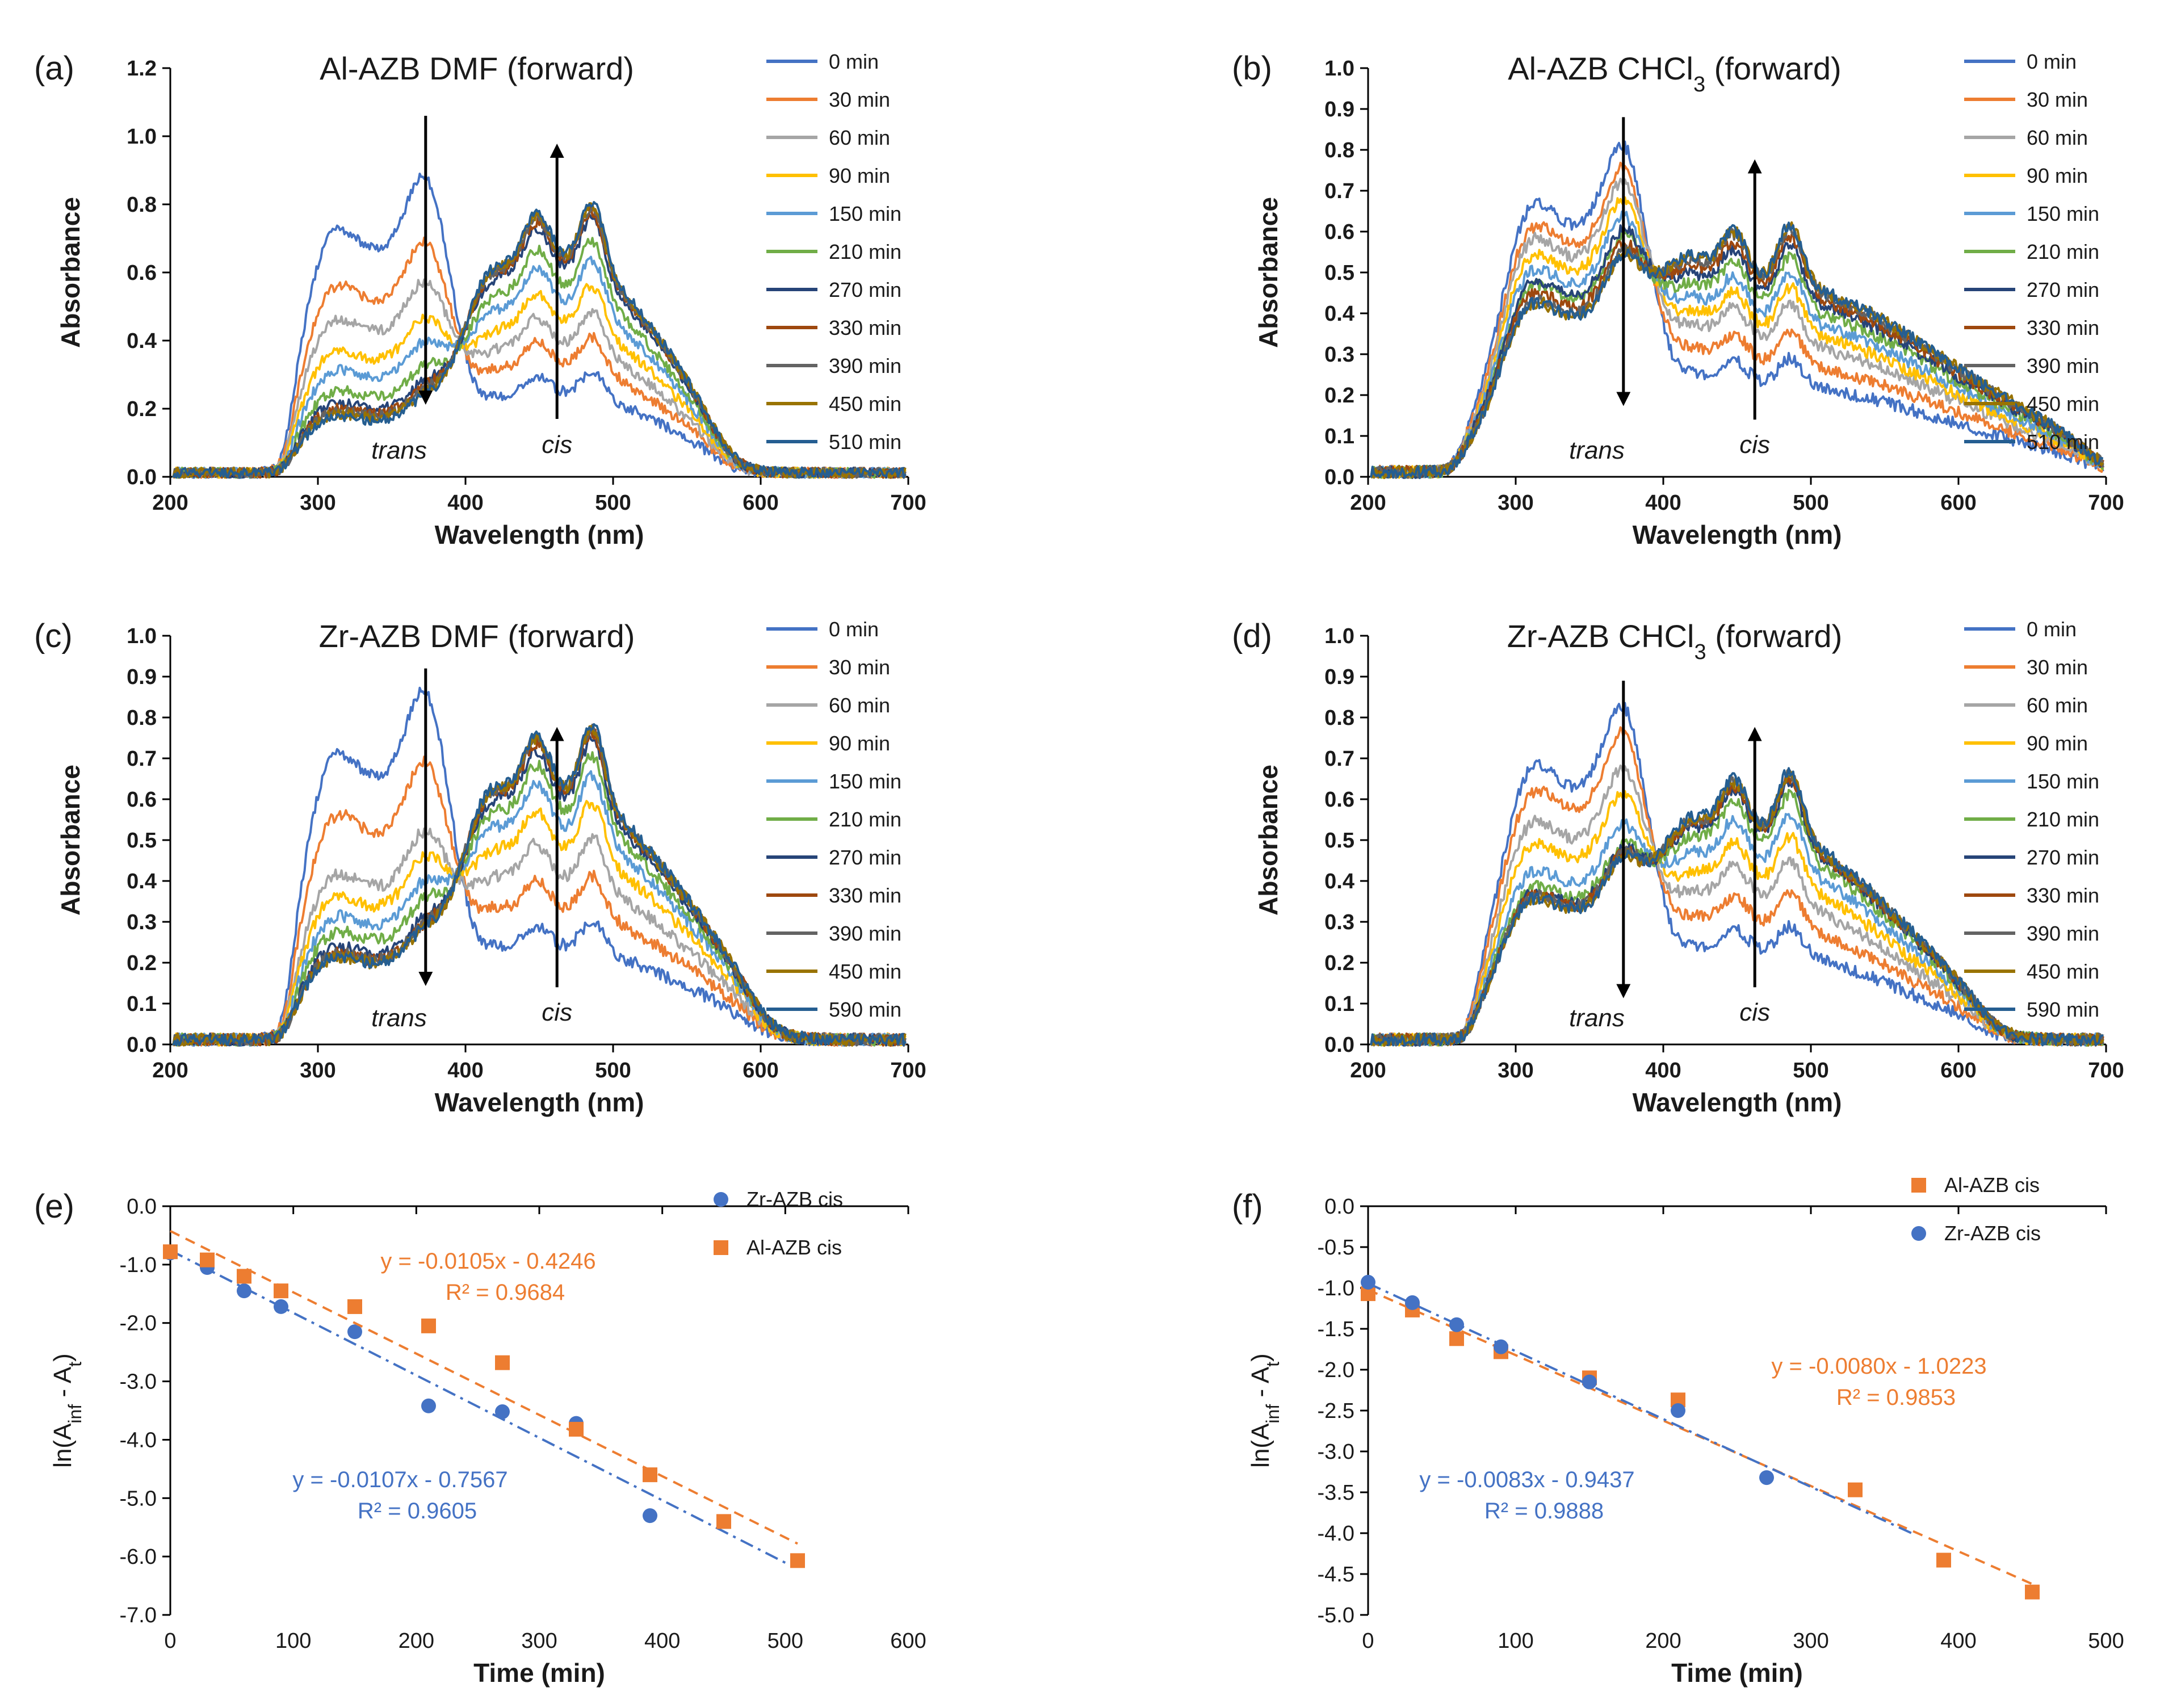  Describe the element at coordinates (1879, 1366) in the screenshot. I see `fit-equation: y = -0.0080x - 1.0223` at that location.